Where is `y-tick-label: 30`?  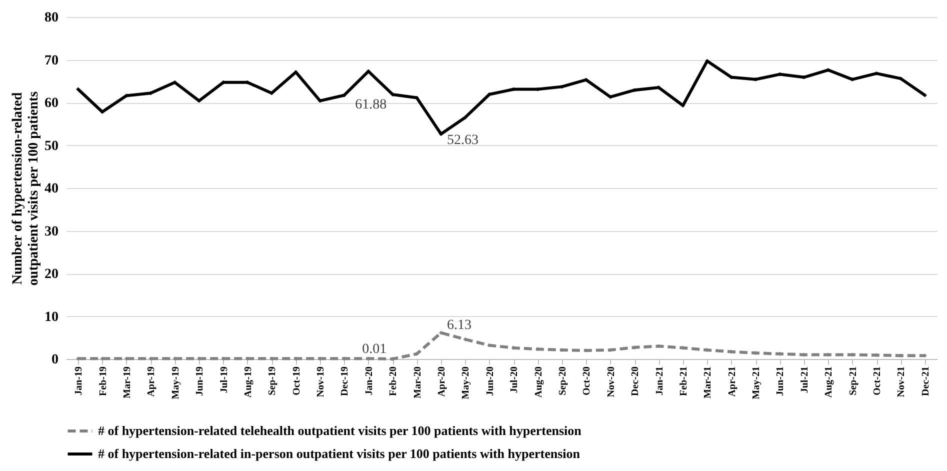
y-tick-label: 30 is located at coordinates (51, 232).